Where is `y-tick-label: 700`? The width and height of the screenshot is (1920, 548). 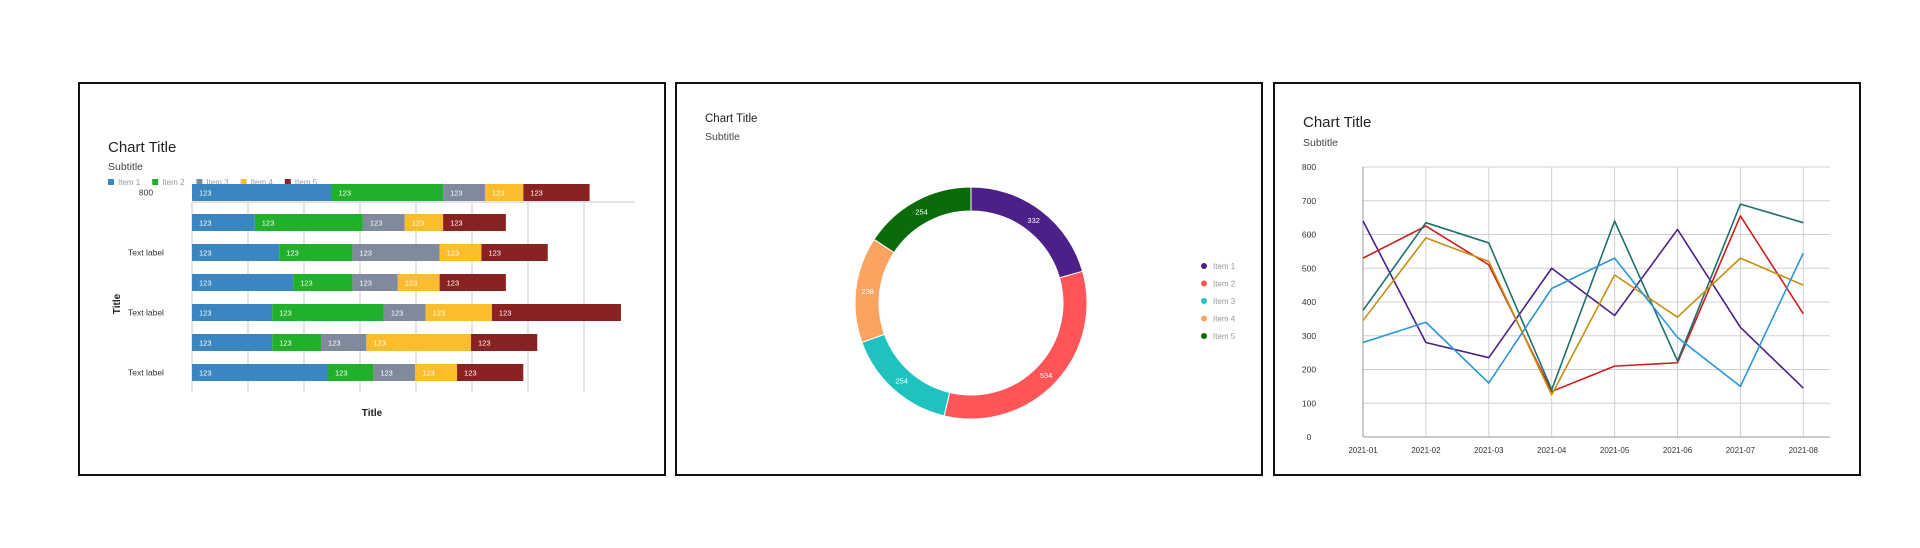
y-tick-label: 700 is located at coordinates (1309, 201).